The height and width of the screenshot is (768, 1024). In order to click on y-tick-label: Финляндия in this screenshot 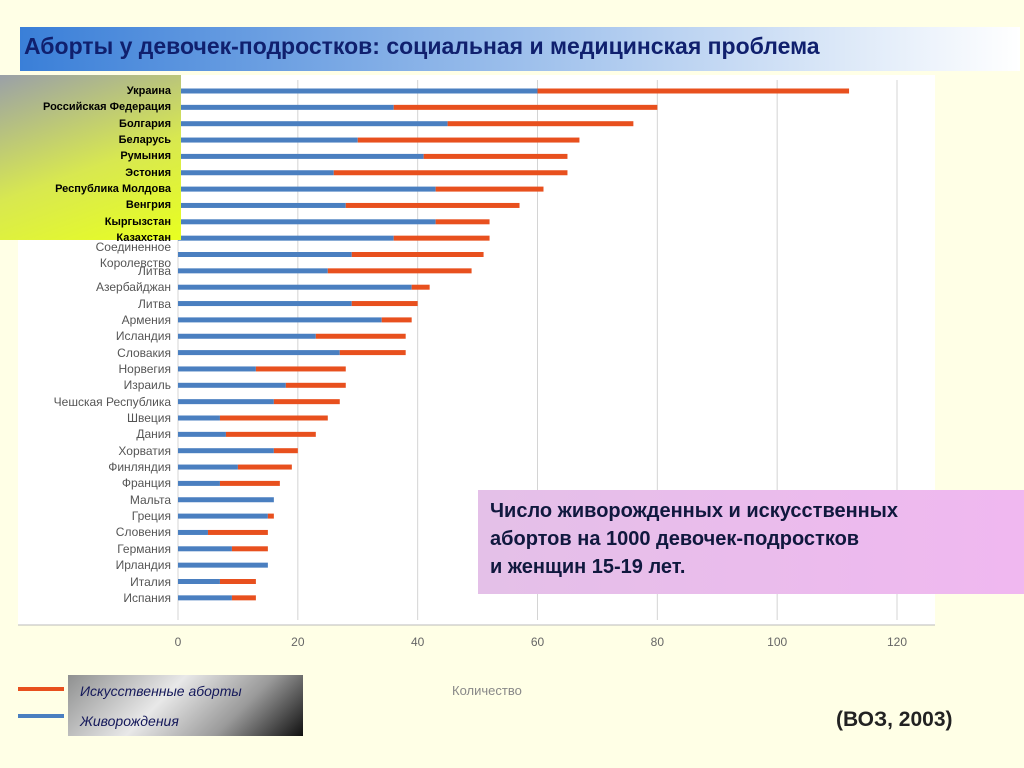, I will do `click(139, 467)`.